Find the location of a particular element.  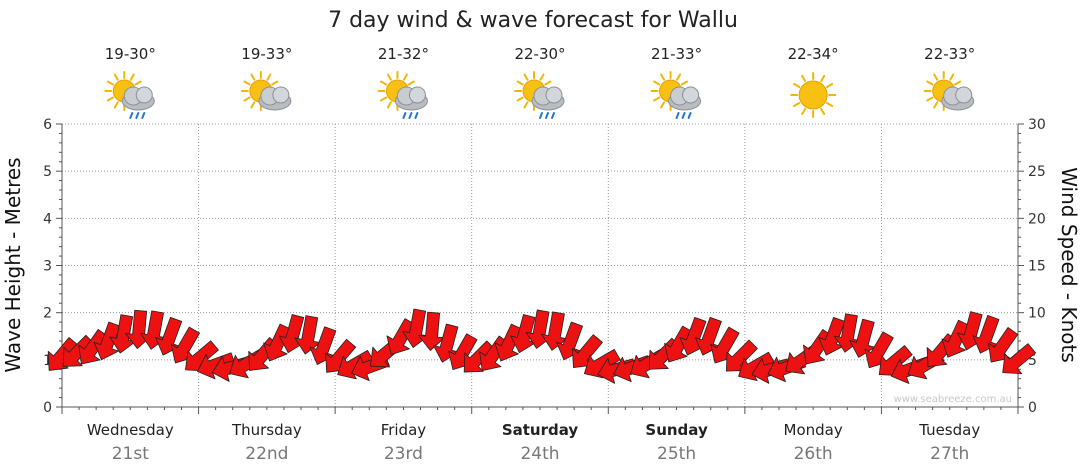

day-temperature: 22-34° is located at coordinates (813, 54).